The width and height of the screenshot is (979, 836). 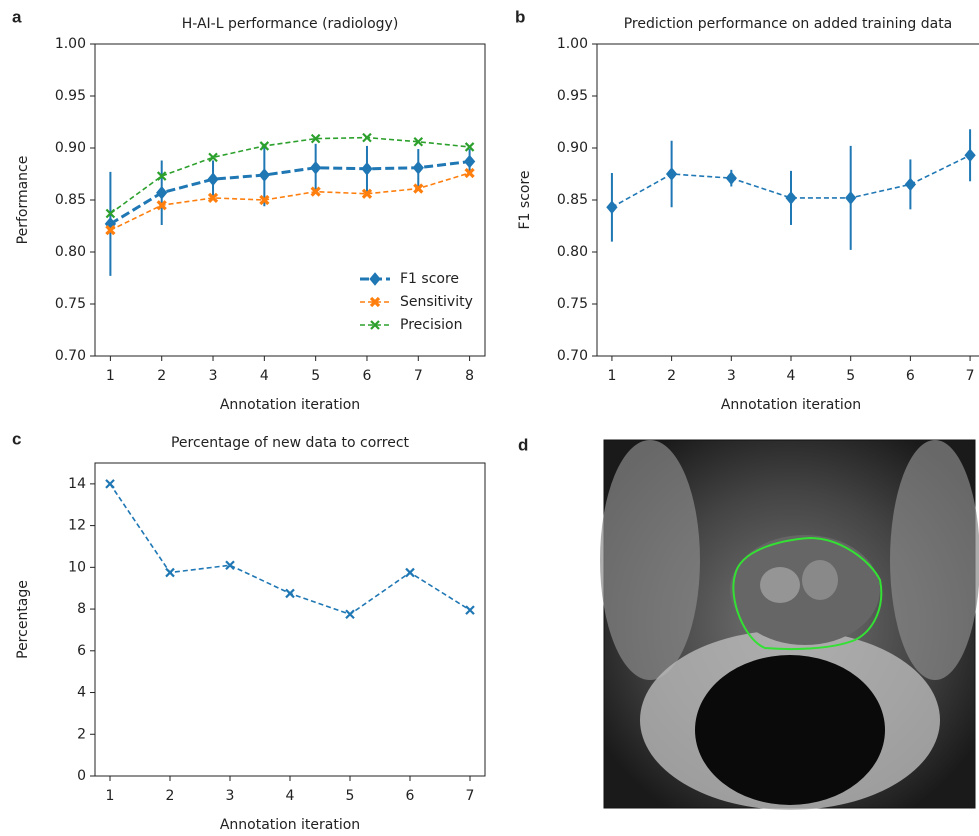 What do you see at coordinates (290, 443) in the screenshot?
I see `chart-title: Percentage of new data to correct` at bounding box center [290, 443].